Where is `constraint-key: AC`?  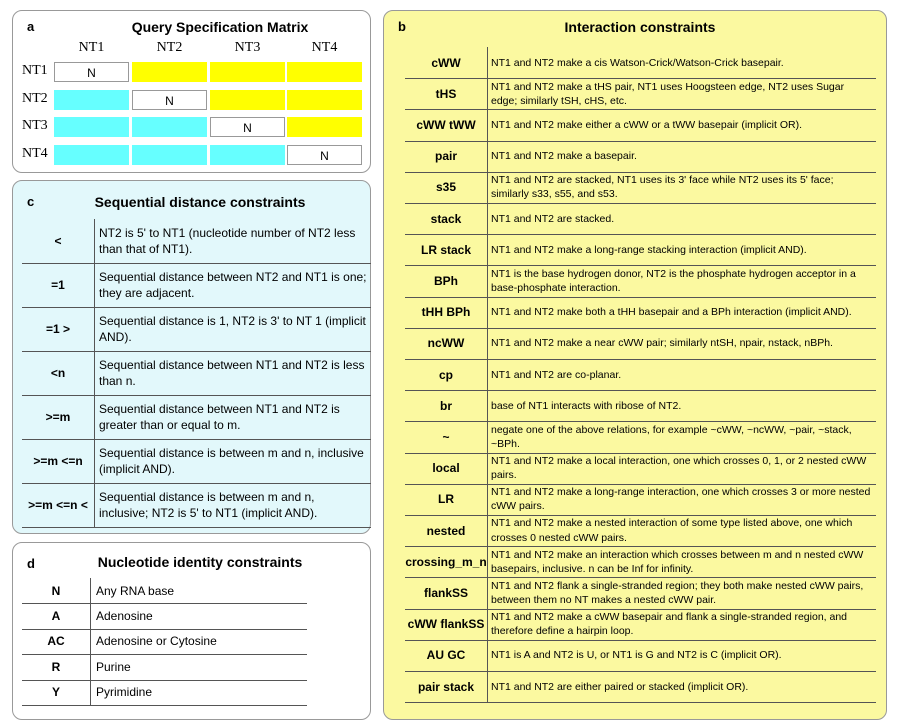 constraint-key: AC is located at coordinates (56, 641).